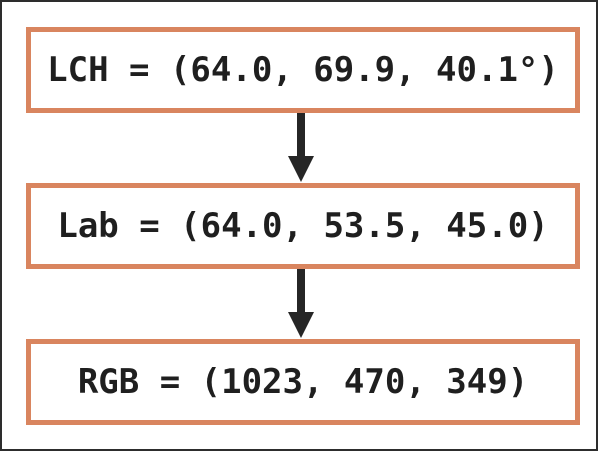 This screenshot has width=598, height=453. What do you see at coordinates (301, 303) in the screenshot?
I see `arrow-lab-to-rgb` at bounding box center [301, 303].